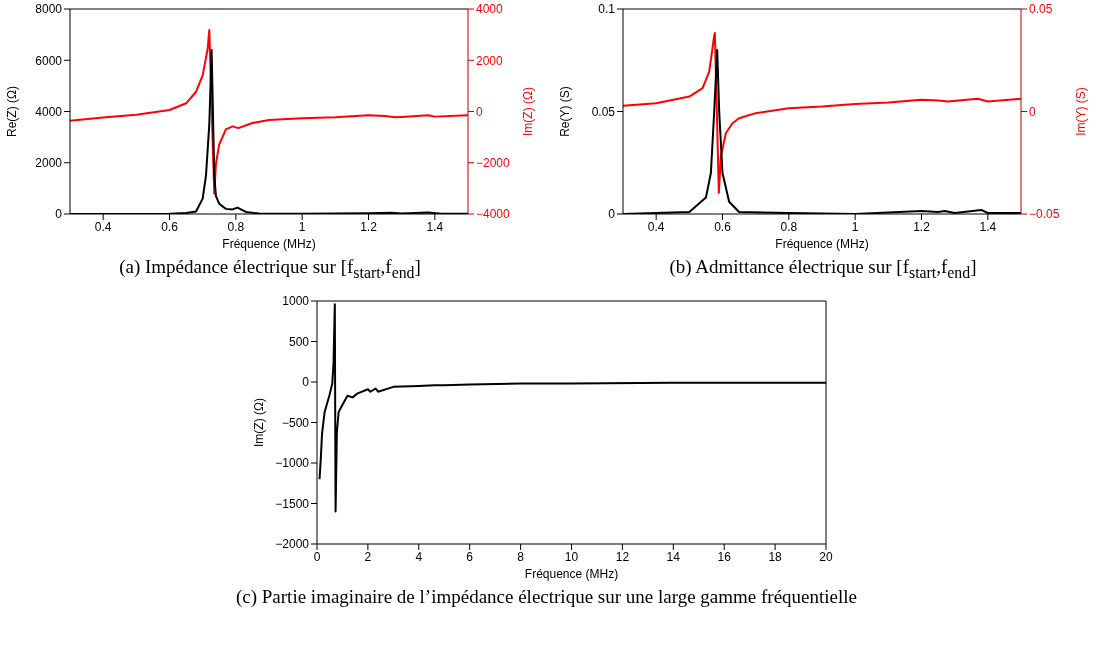 This screenshot has height=668, width=1093. What do you see at coordinates (520, 556) in the screenshot?
I see `x-tick-label: 8` at bounding box center [520, 556].